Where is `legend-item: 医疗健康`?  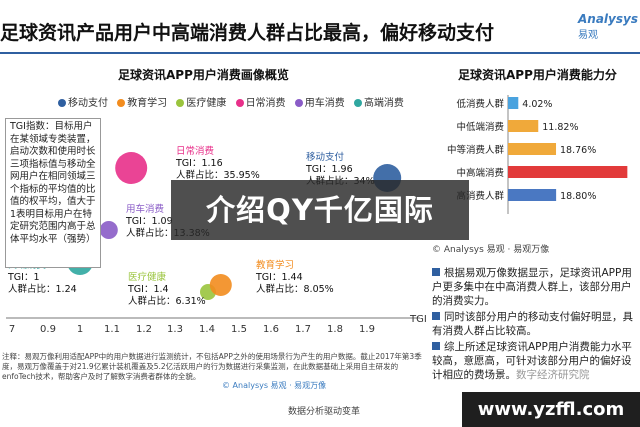
legend-item: 医疗健康 is located at coordinates (201, 103).